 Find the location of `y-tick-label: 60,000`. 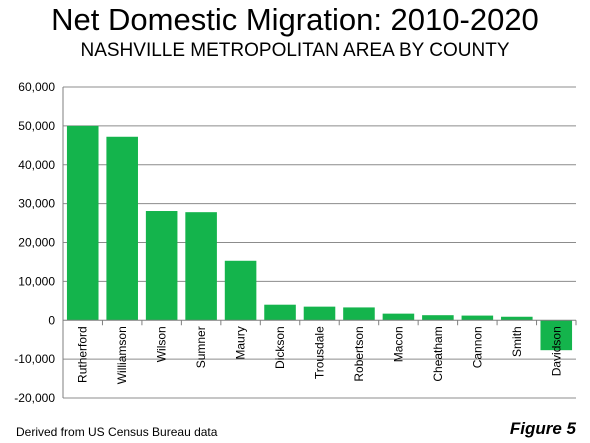

y-tick-label: 60,000 is located at coordinates (36, 87).